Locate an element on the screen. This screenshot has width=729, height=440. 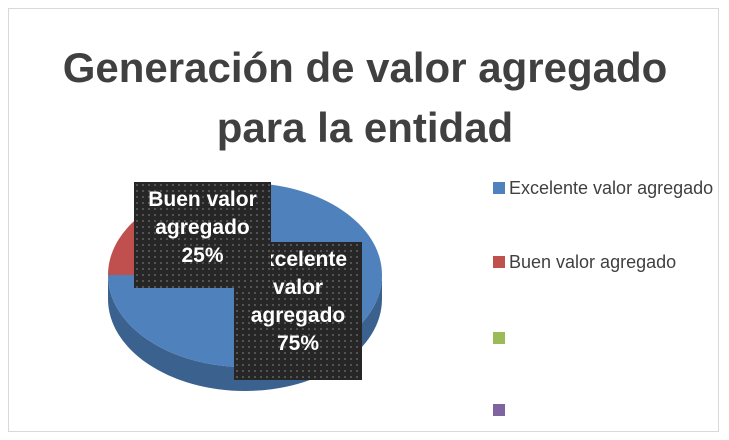
legend-entry: Buen valor agregado is located at coordinates (605, 262).